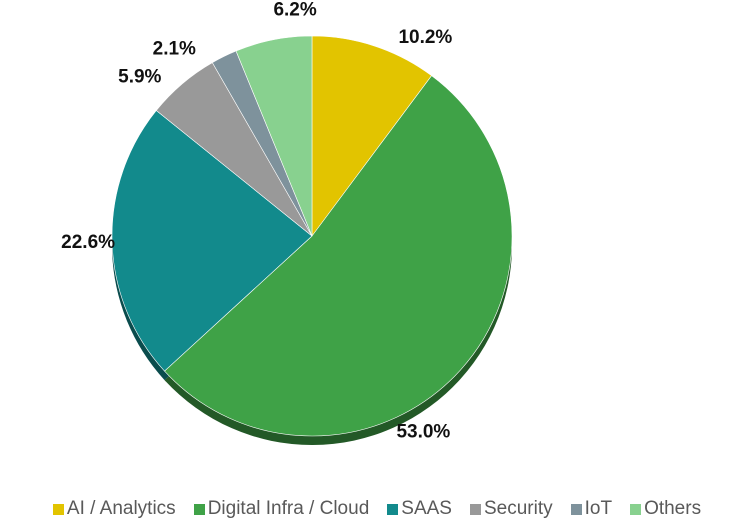  I want to click on legend-item-ai-analytics: AI / Analytics, so click(114, 509).